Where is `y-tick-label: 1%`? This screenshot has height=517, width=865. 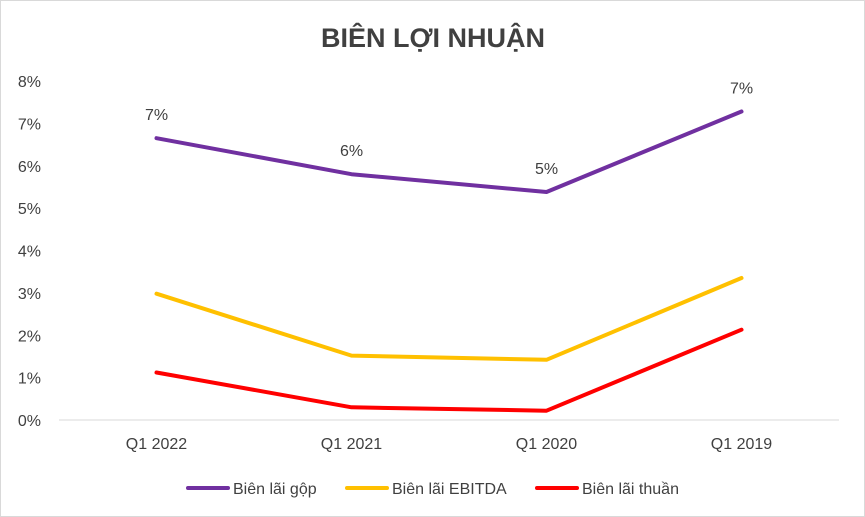 y-tick-label: 1% is located at coordinates (29, 379).